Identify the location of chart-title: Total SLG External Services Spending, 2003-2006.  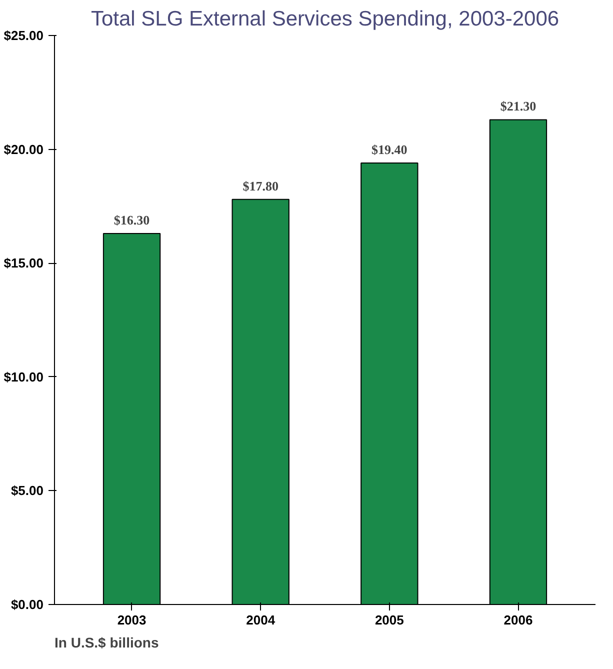
(325, 19).